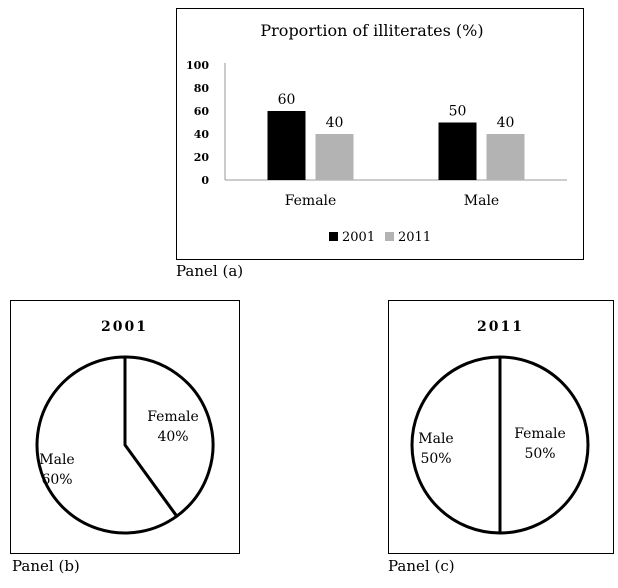  Describe the element at coordinates (56, 480) in the screenshot. I see `slice-value-label: 60%` at that location.